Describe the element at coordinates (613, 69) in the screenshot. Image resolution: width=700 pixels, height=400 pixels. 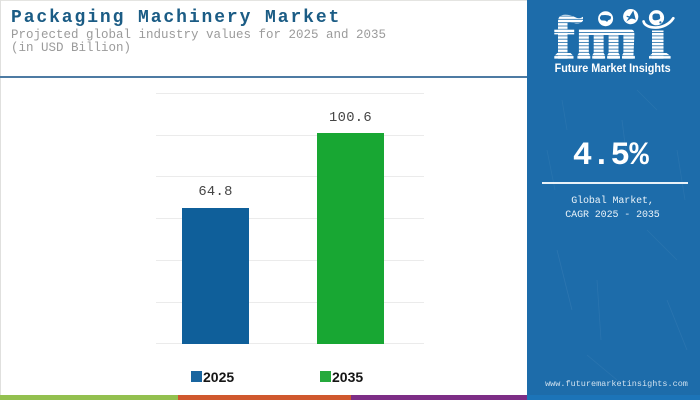
I see `svg-text: Future Market Insights` at that location.